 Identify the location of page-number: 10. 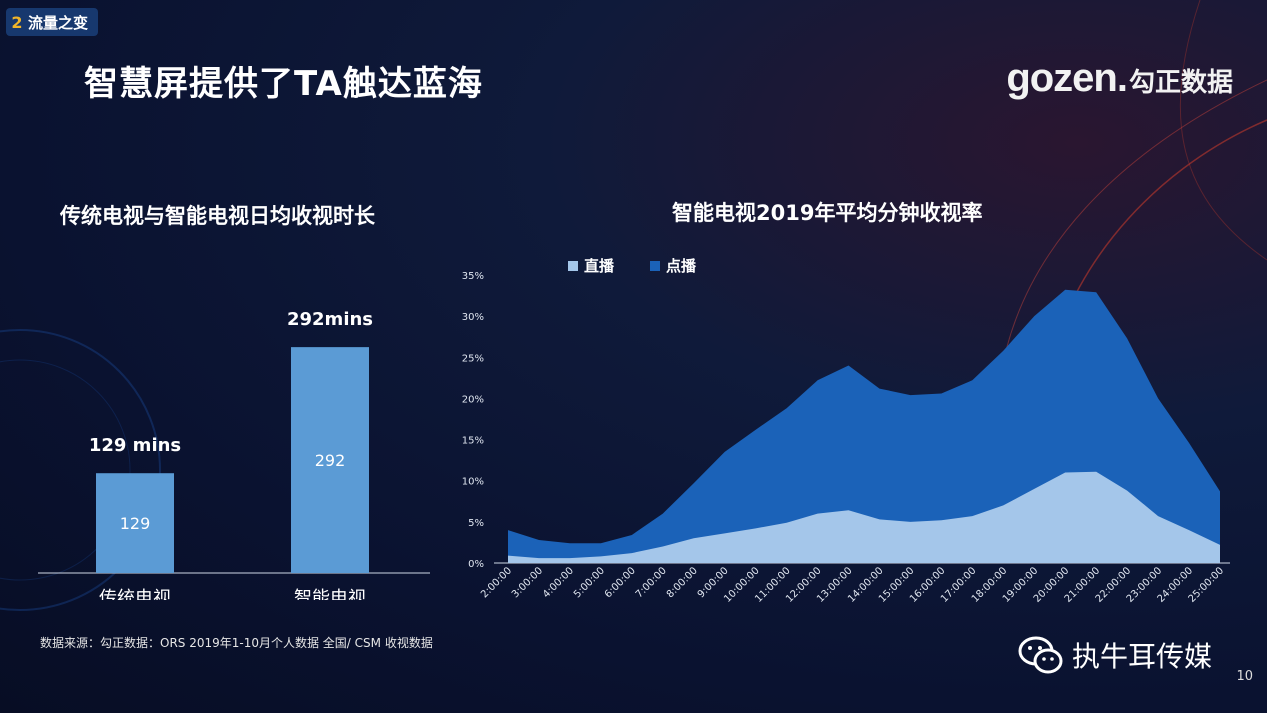
(1244, 676).